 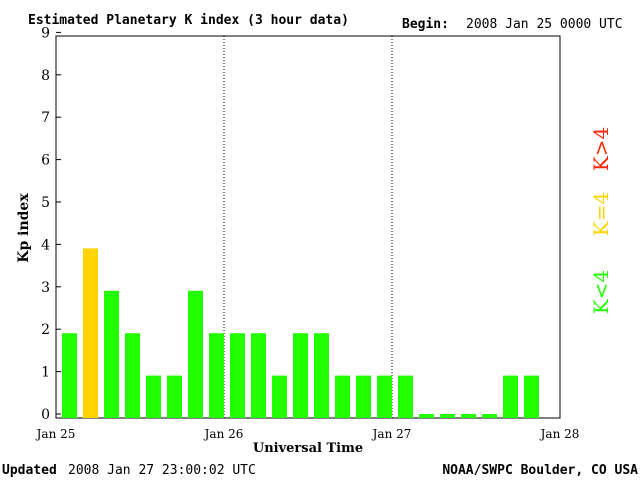 What do you see at coordinates (601, 292) in the screenshot?
I see `legend-low: K<4` at bounding box center [601, 292].